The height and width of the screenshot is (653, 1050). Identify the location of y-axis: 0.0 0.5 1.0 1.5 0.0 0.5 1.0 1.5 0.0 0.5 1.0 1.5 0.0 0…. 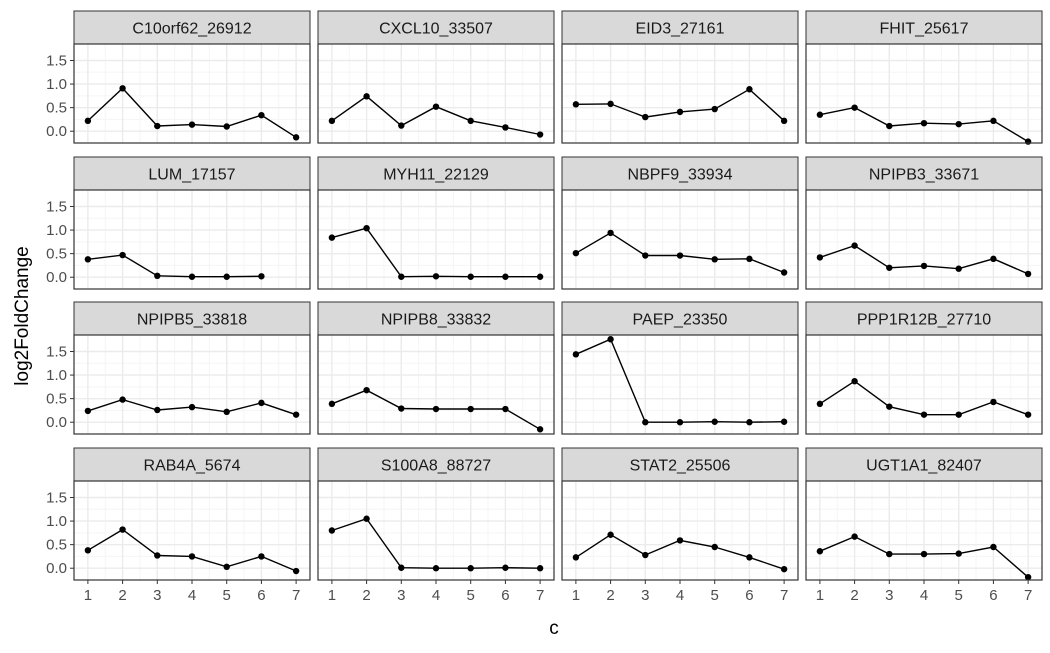
(60, 315).